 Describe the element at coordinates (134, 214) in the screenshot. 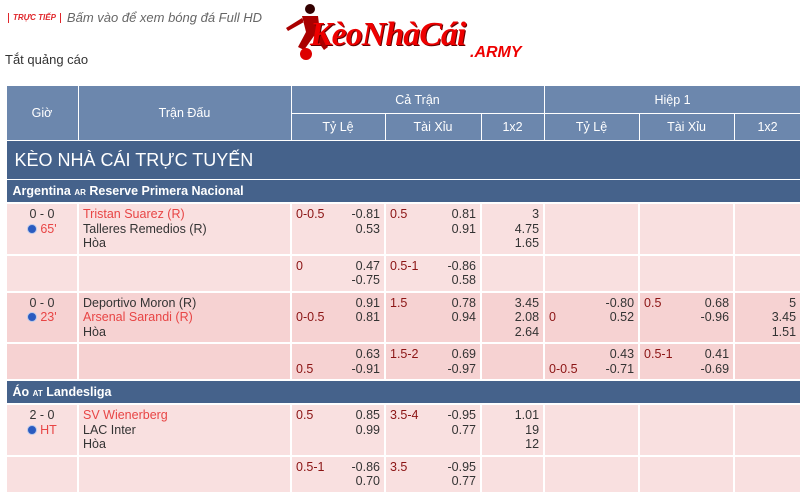

I see `home-team: Tristan Suarez (R)` at that location.